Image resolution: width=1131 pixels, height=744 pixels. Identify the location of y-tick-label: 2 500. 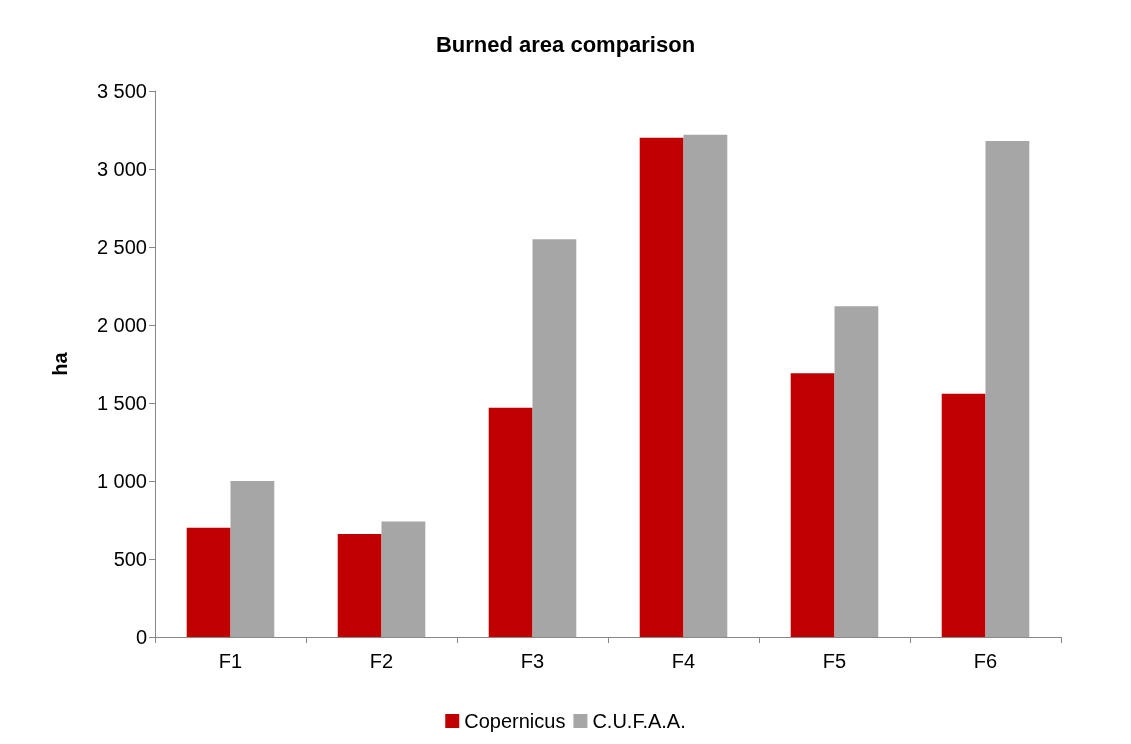
(121, 247).